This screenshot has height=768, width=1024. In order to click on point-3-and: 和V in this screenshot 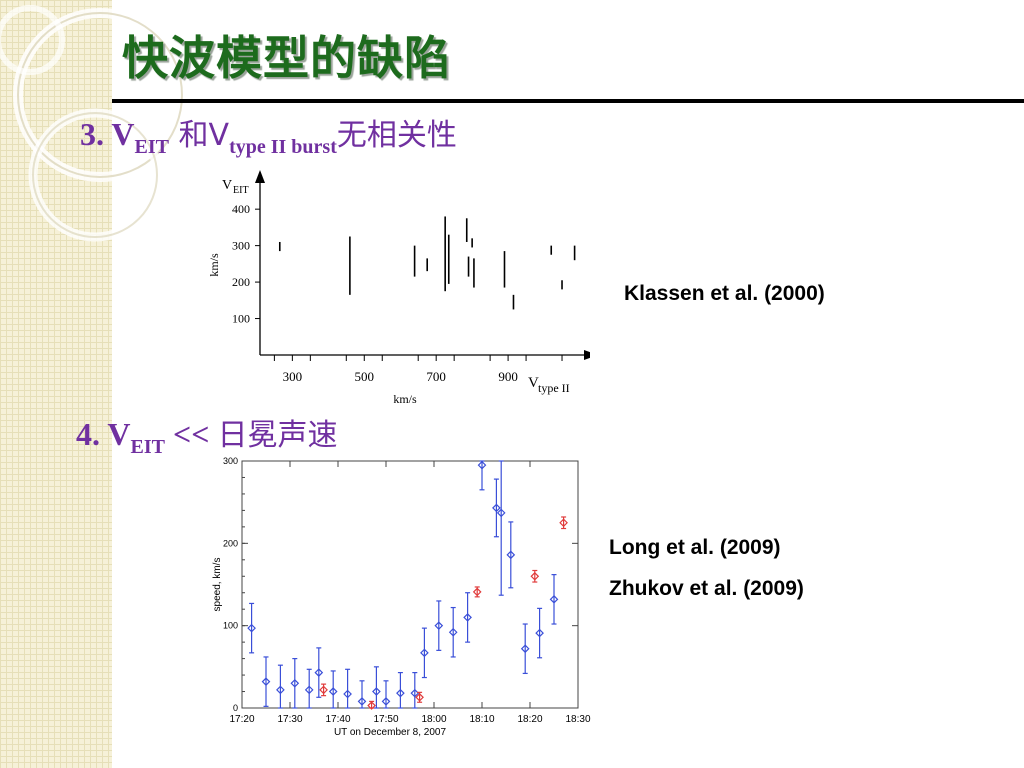, I will do `click(199, 135)`.